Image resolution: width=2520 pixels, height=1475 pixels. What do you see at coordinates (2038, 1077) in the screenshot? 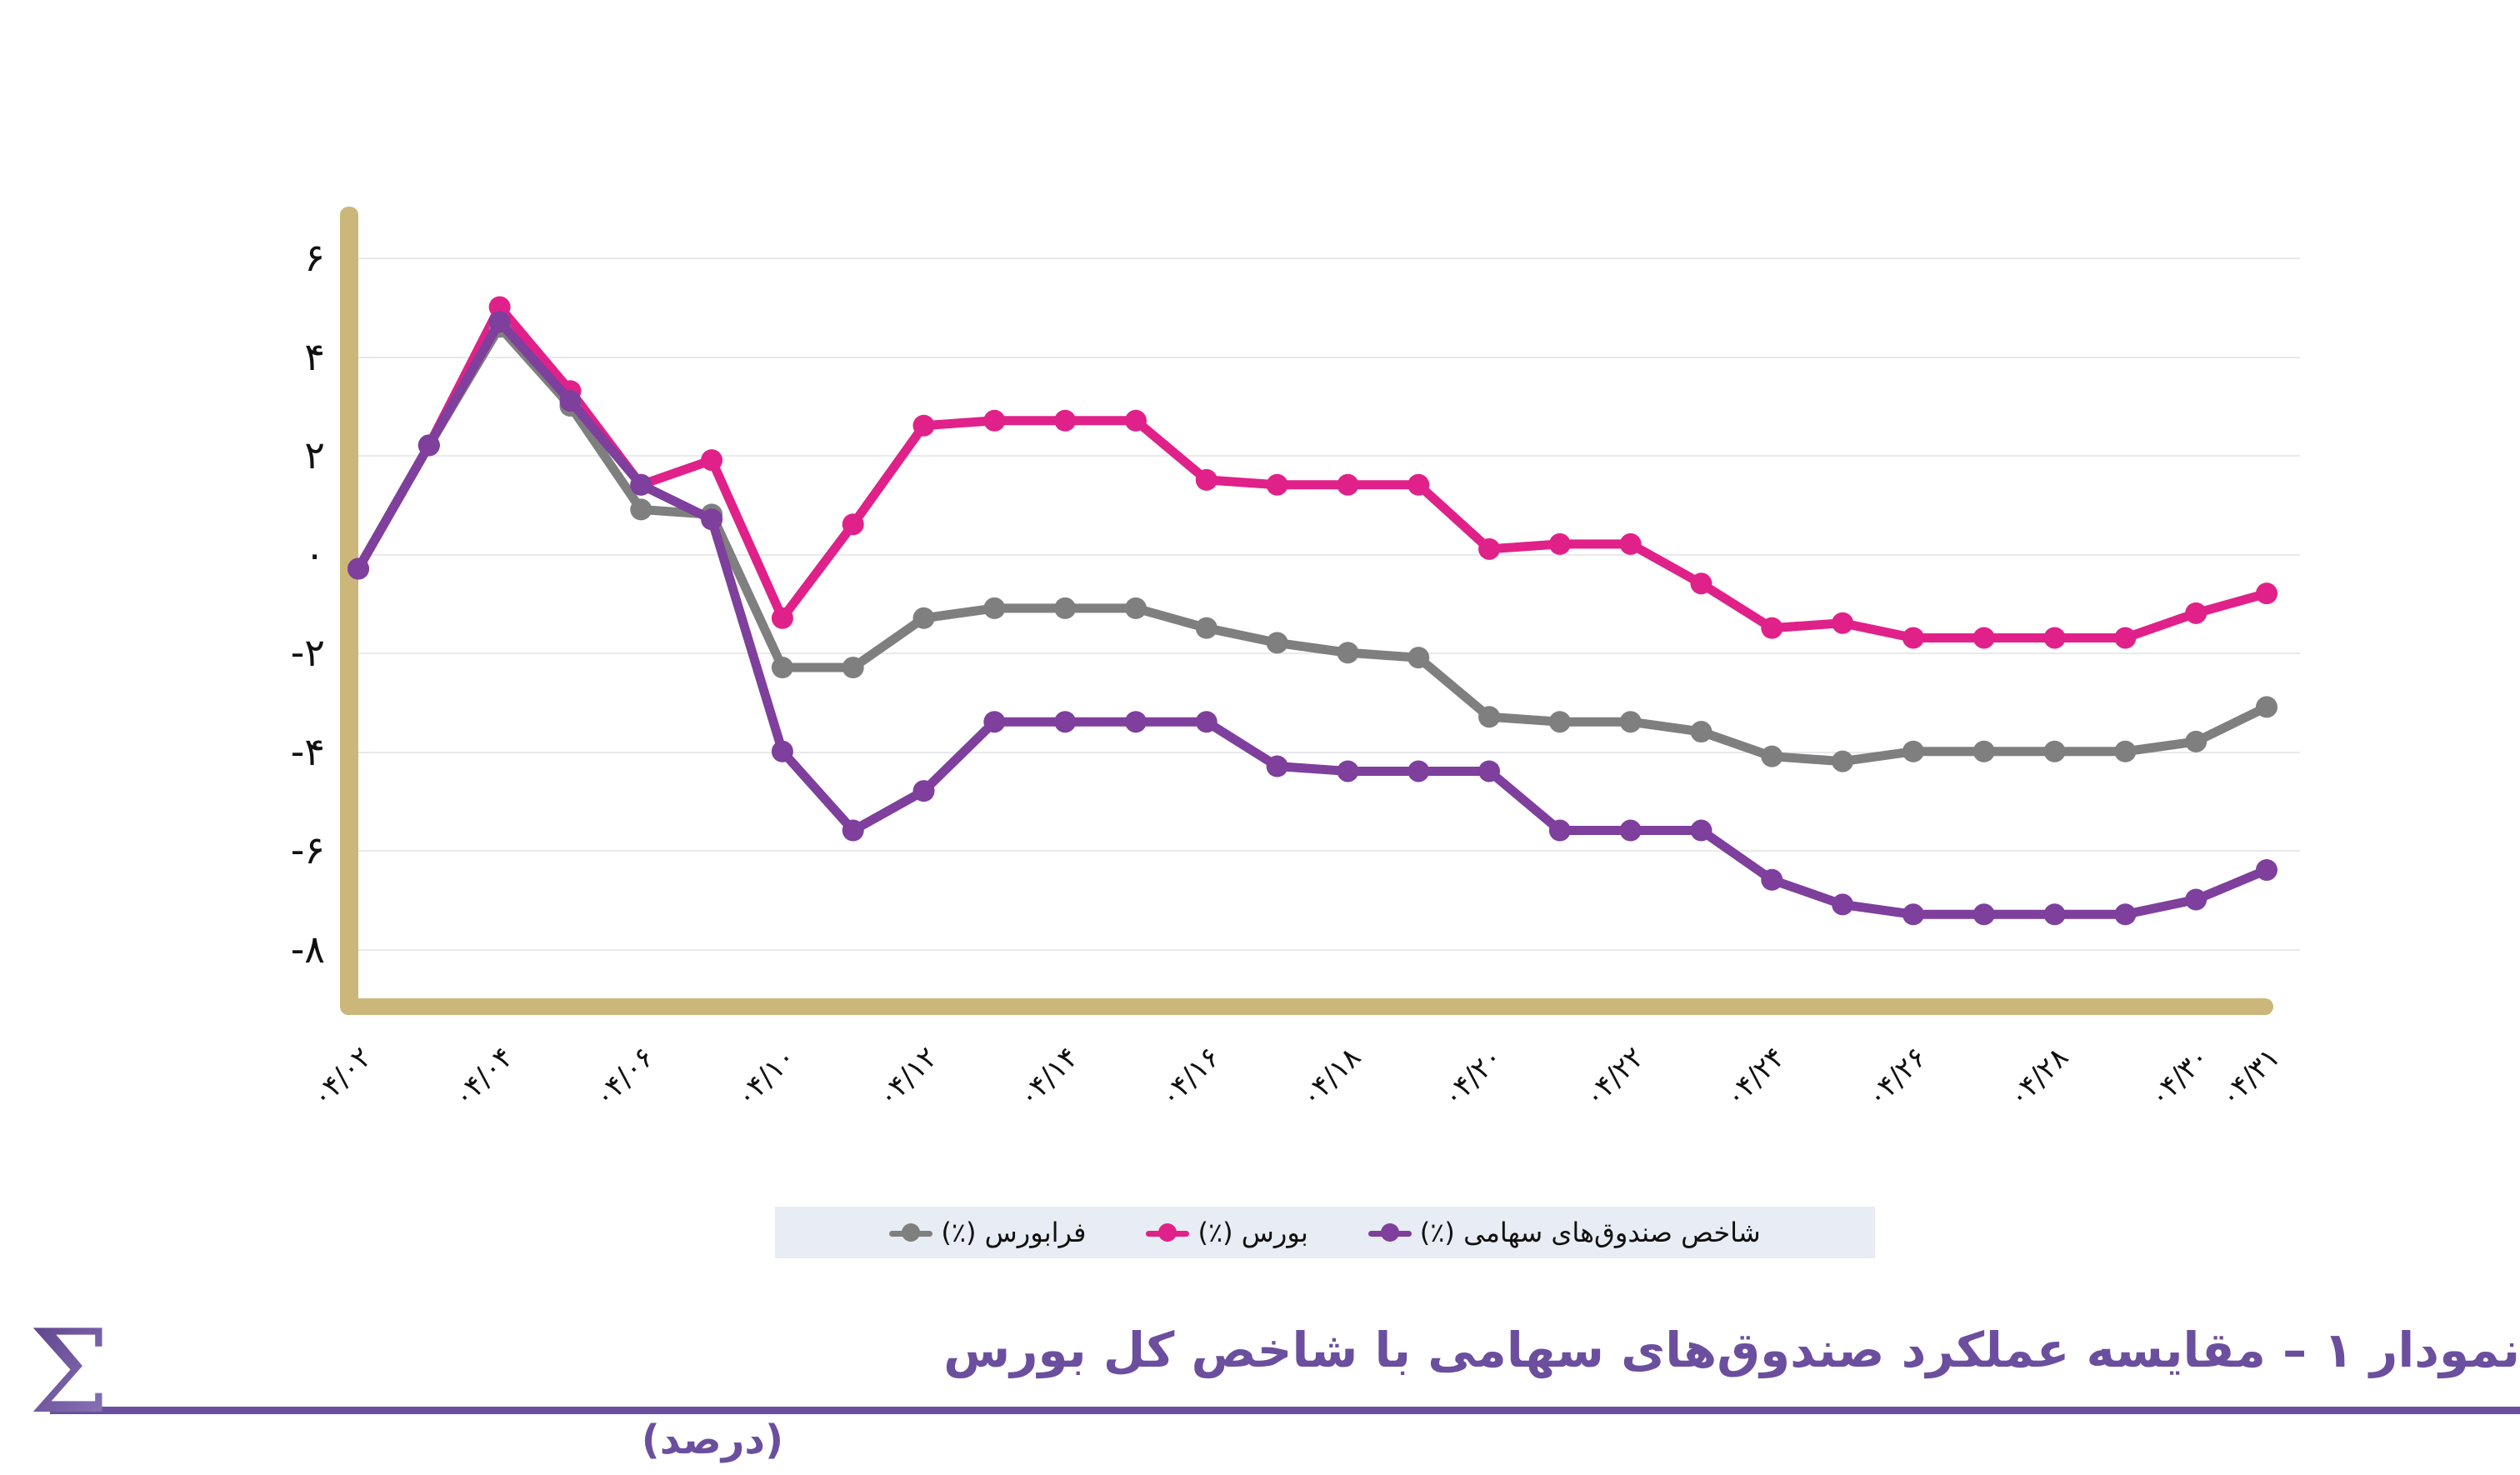
I see `x-axis-tick-label: ۰۴/۲۸` at bounding box center [2038, 1077].